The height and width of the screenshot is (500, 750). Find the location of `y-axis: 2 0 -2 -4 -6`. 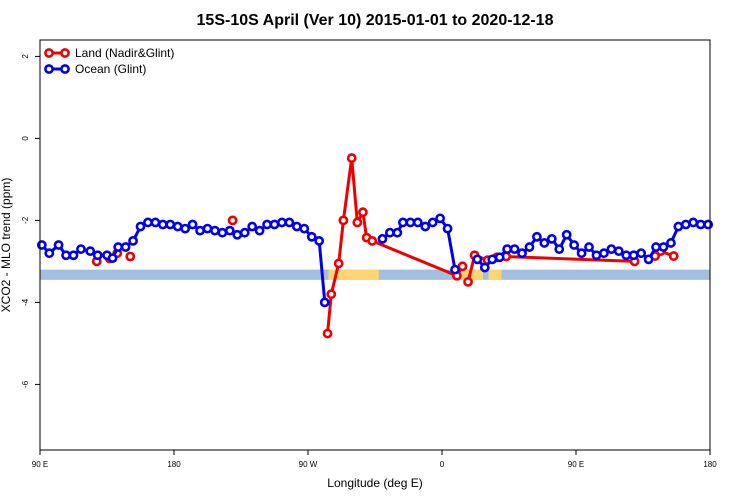

y-axis: 2 0 -2 -4 -6 is located at coordinates (30, 221).